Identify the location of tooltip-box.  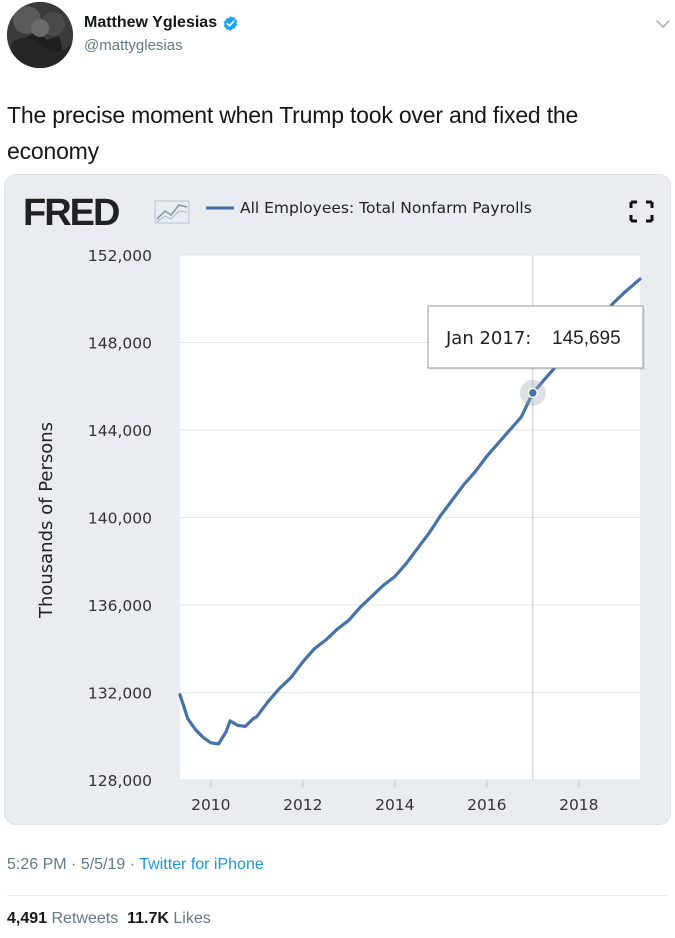
(535, 337).